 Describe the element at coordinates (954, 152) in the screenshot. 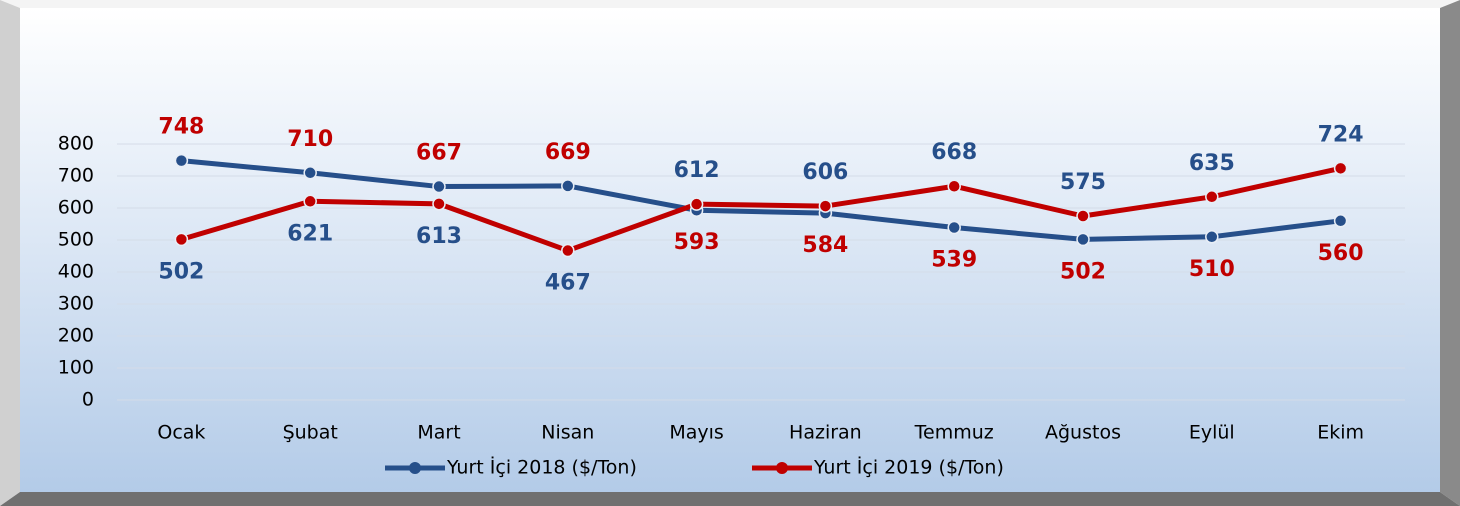

I see `data-label: 668` at that location.